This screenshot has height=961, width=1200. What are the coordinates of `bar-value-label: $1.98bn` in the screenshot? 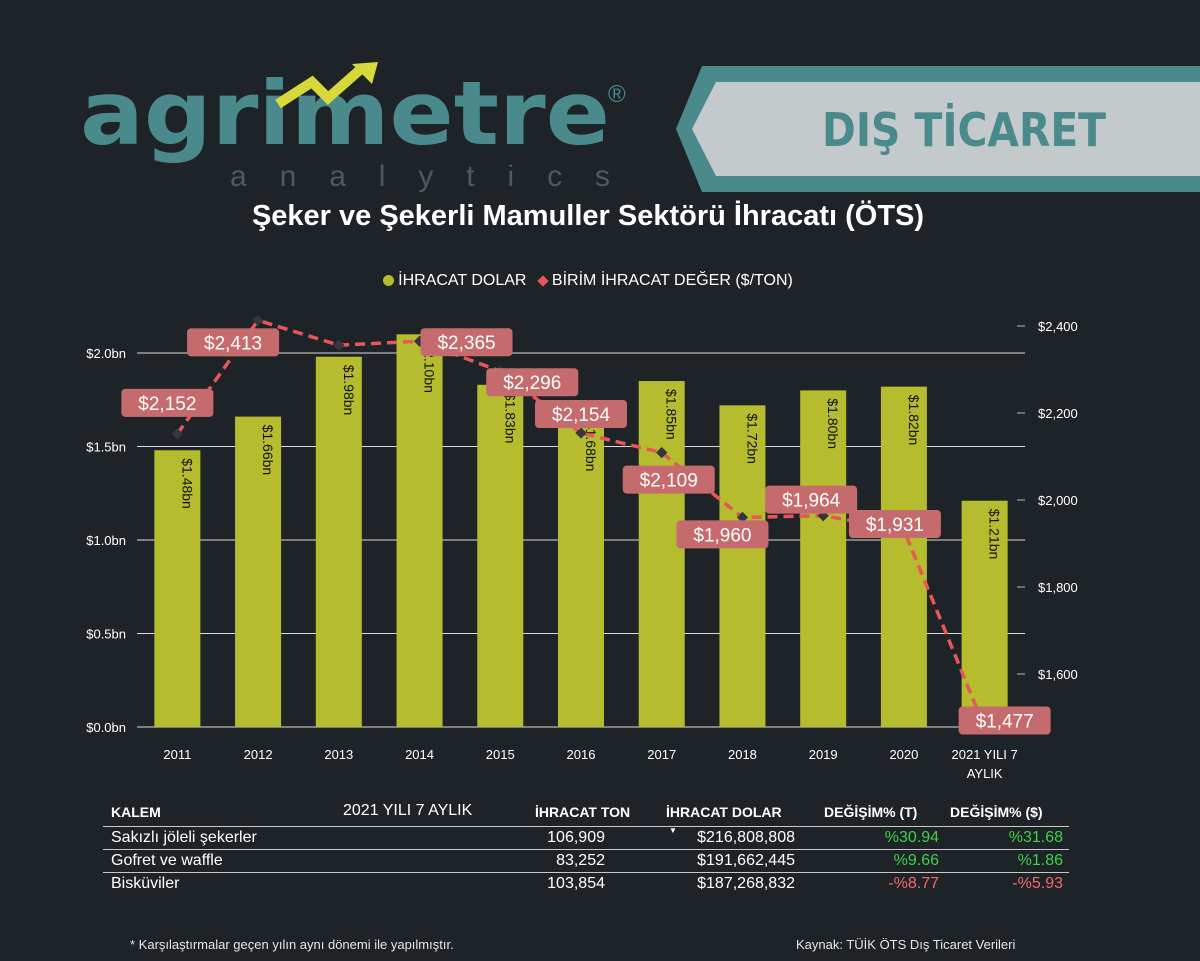 It's located at (349, 390).